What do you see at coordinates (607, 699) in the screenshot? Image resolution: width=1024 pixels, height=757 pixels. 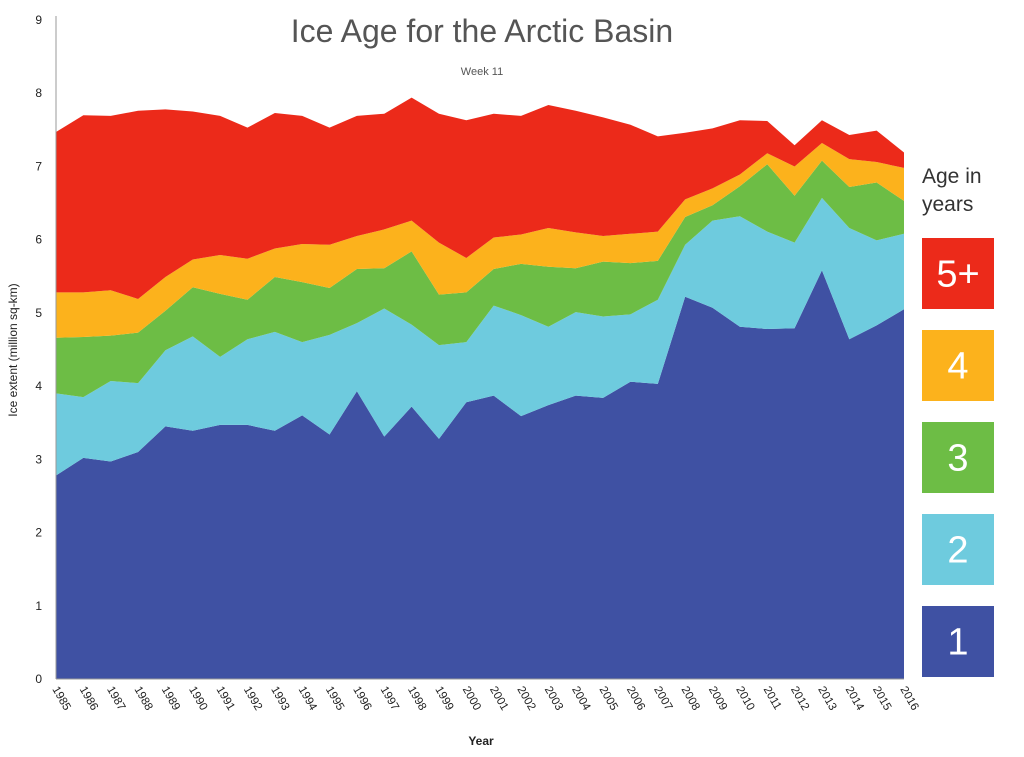 I see `x-tick-label: 2005` at bounding box center [607, 699].